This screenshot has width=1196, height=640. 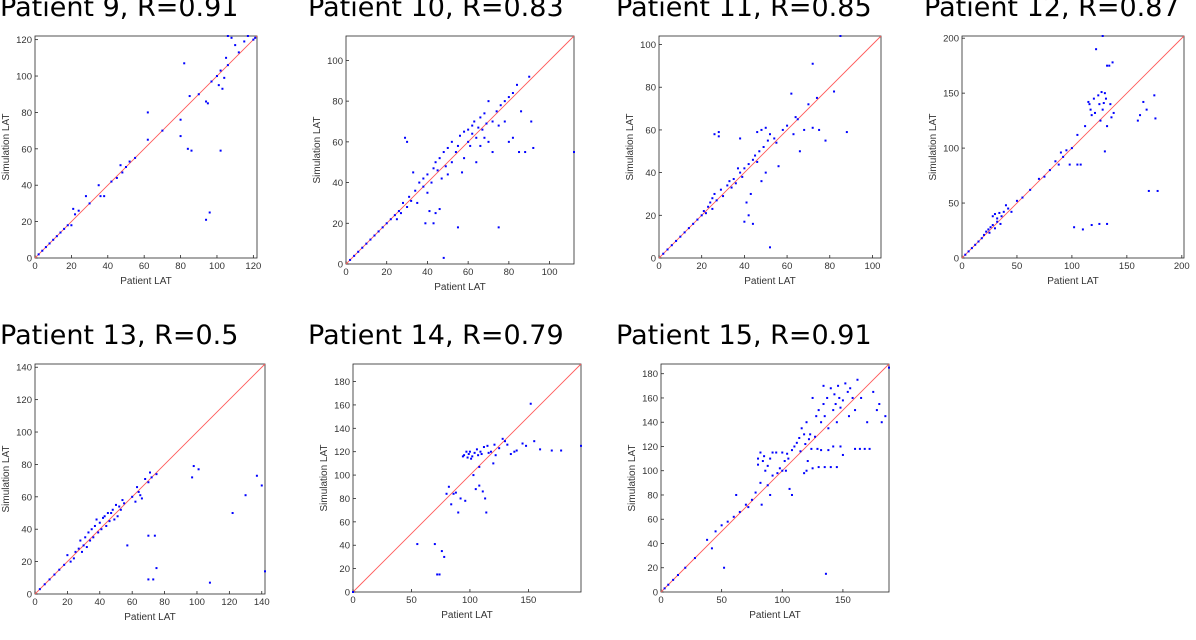 What do you see at coordinates (650, 423) in the screenshot?
I see `y-tick-label: 140` at bounding box center [650, 423].